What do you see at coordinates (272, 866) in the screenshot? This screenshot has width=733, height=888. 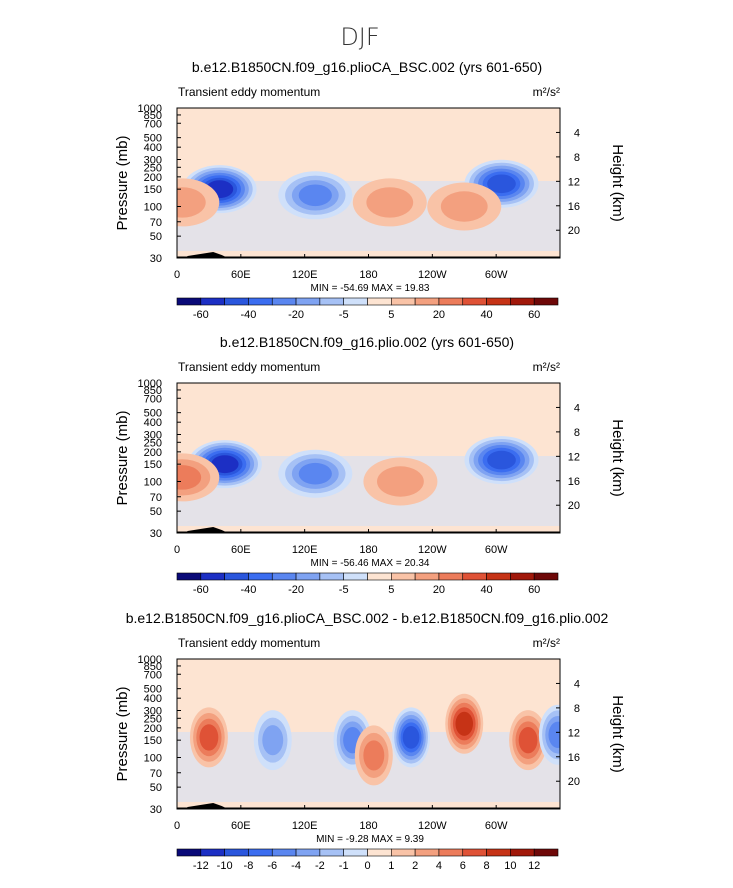 I see `colorbar-label: -6` at bounding box center [272, 866].